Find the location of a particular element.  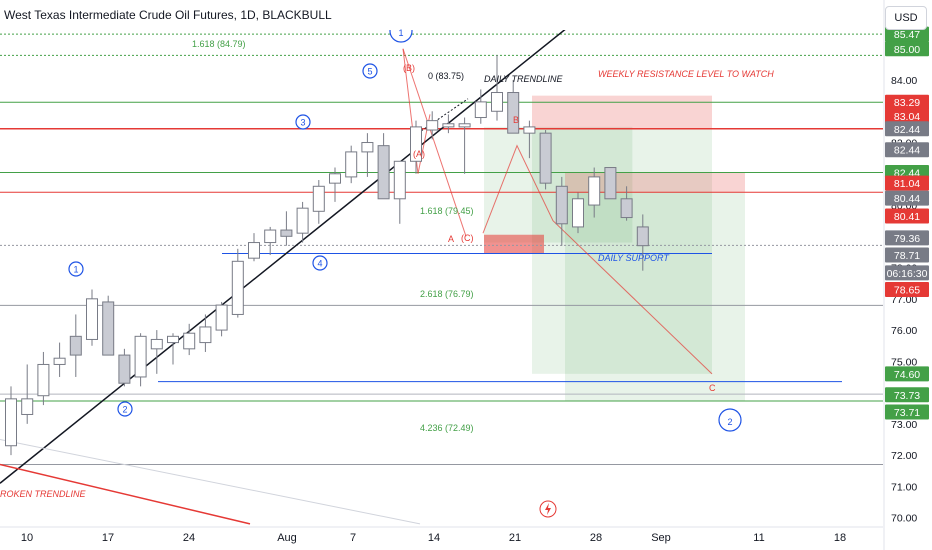

price-tag-label: 73.71 is located at coordinates (907, 413).